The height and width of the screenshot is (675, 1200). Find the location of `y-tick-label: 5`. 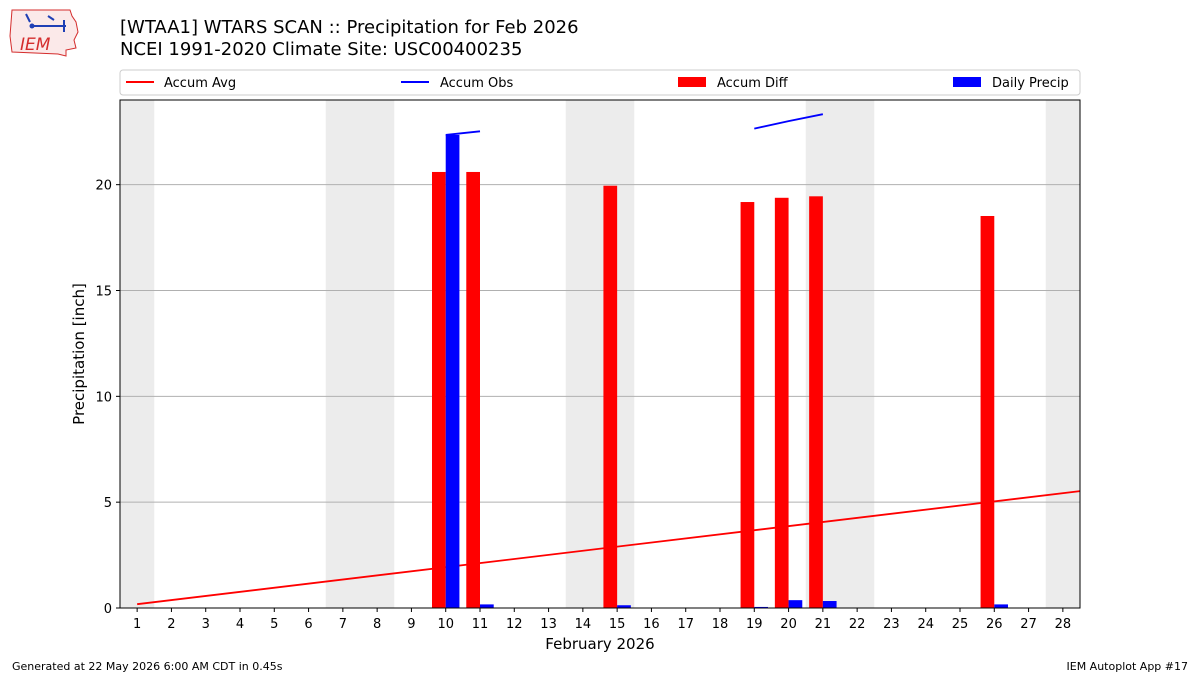

y-tick-label: 5 is located at coordinates (108, 503).